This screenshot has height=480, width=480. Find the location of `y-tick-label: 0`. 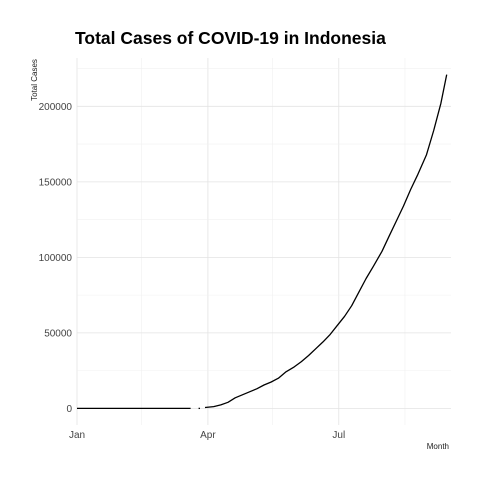

y-tick-label: 0 is located at coordinates (69, 409).